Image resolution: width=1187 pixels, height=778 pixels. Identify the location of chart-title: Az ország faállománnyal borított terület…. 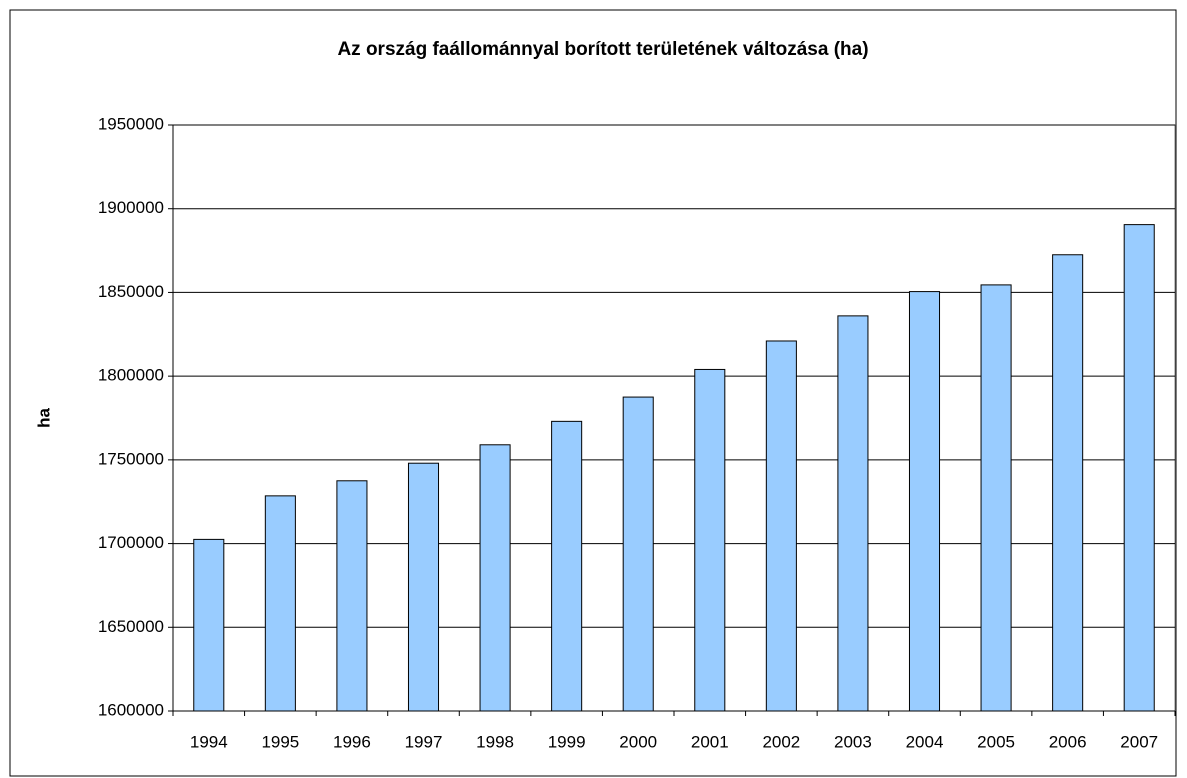
(602, 49).